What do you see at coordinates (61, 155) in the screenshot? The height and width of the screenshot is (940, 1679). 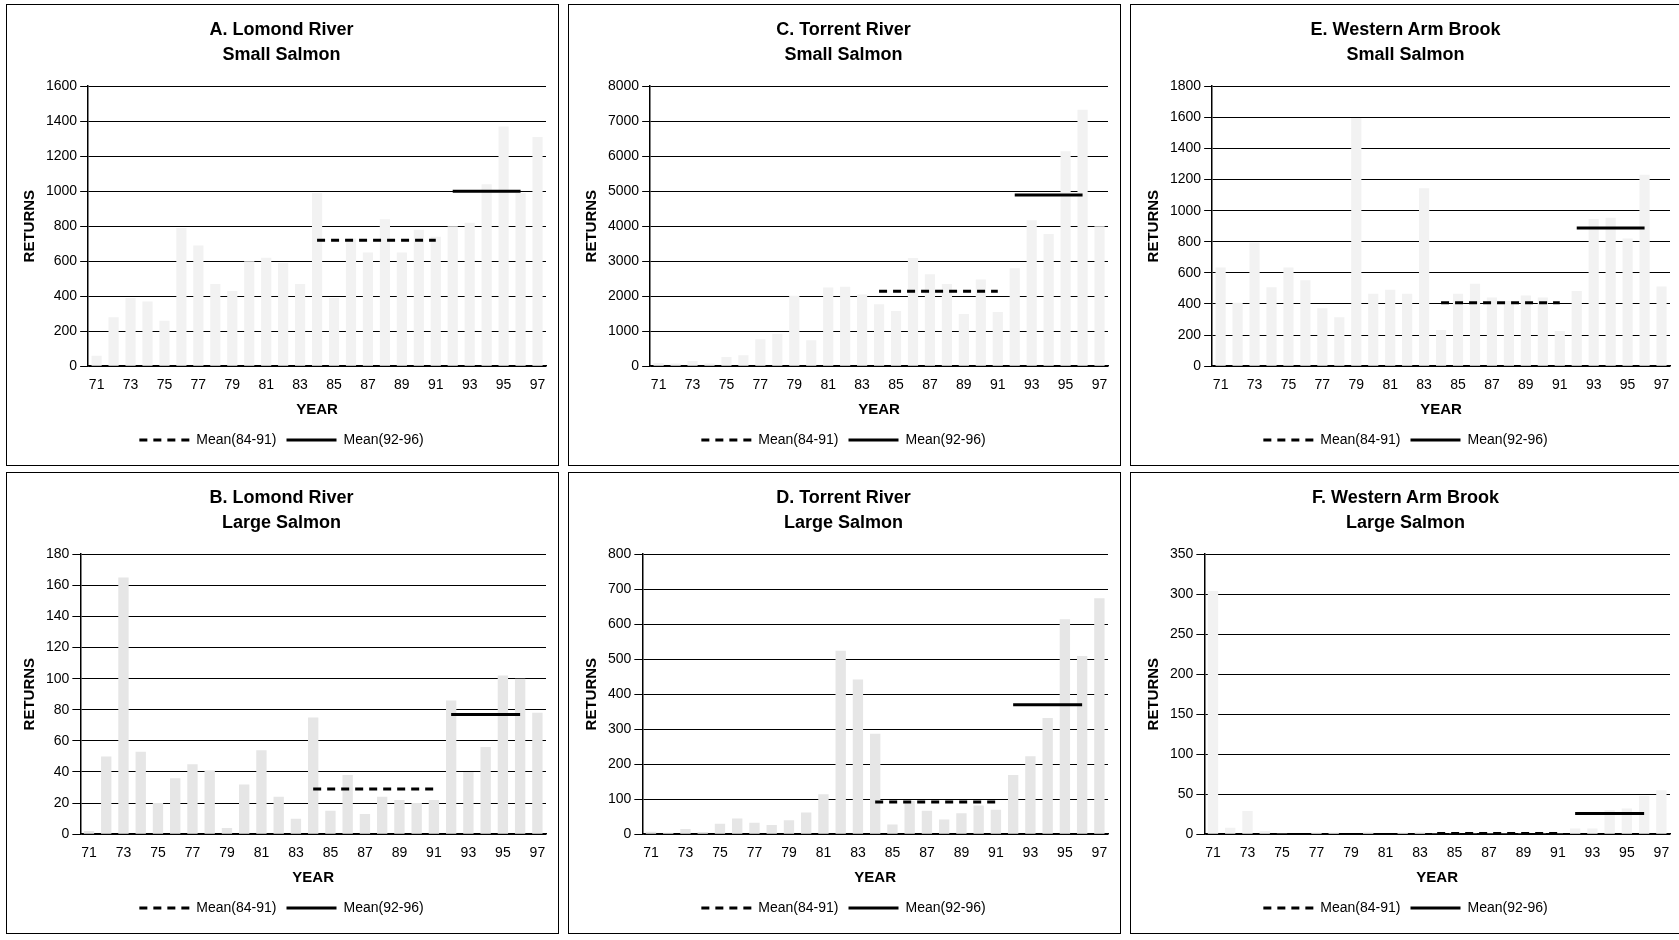 I see `y-tick-label: 1200` at bounding box center [61, 155].